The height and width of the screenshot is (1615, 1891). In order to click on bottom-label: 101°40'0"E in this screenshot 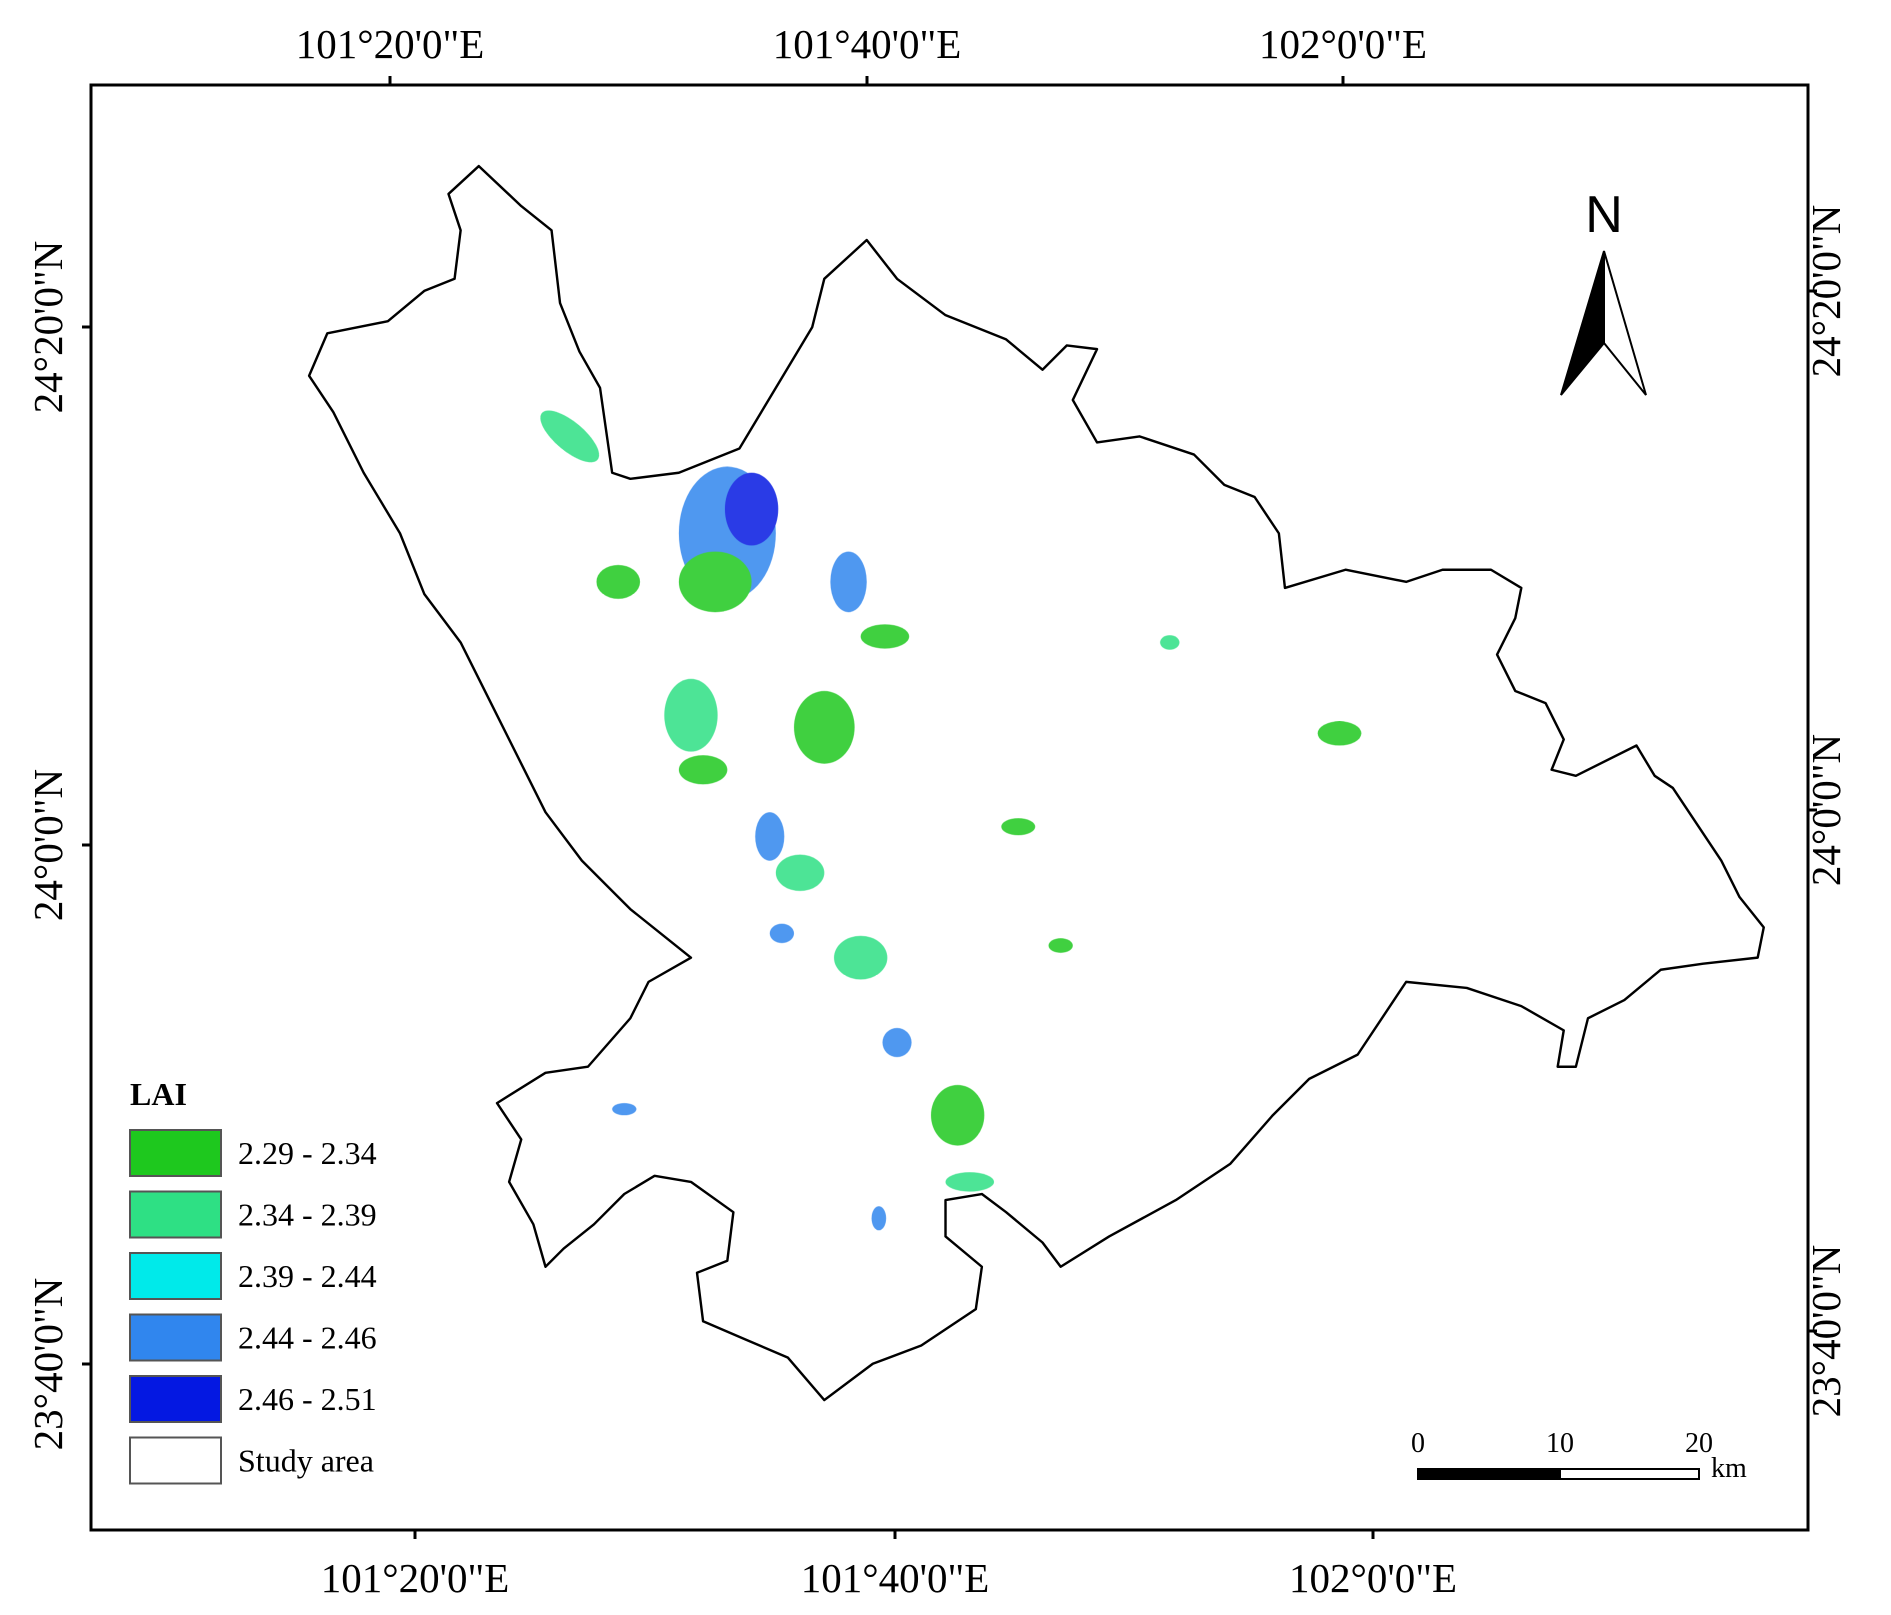, I will do `click(895, 1578)`.